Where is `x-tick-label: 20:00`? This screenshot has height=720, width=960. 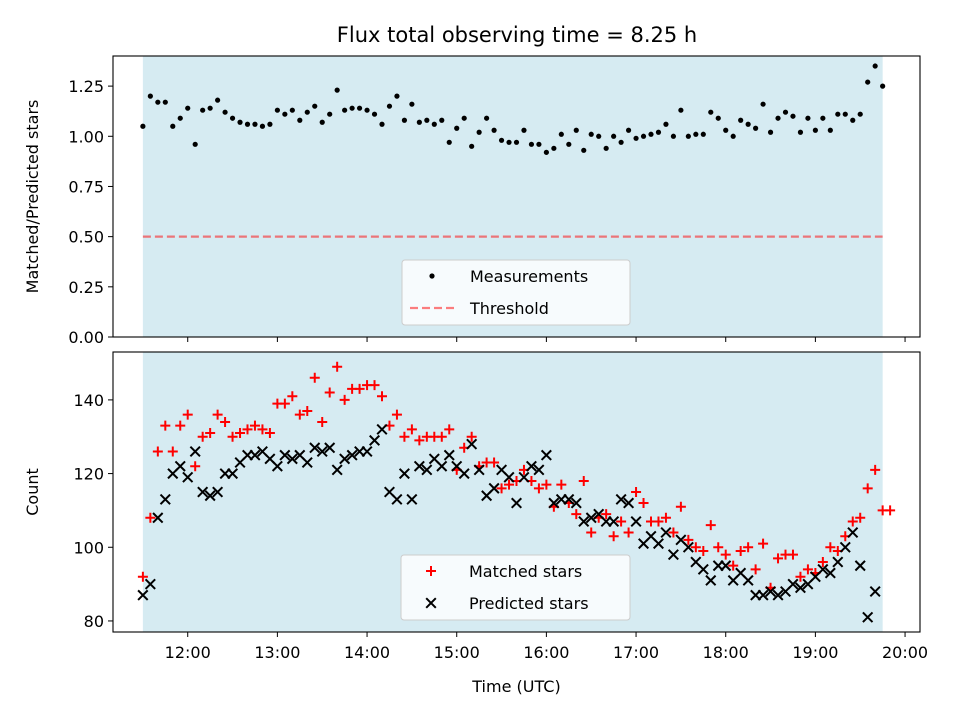
x-tick-label: 20:00 is located at coordinates (905, 652).